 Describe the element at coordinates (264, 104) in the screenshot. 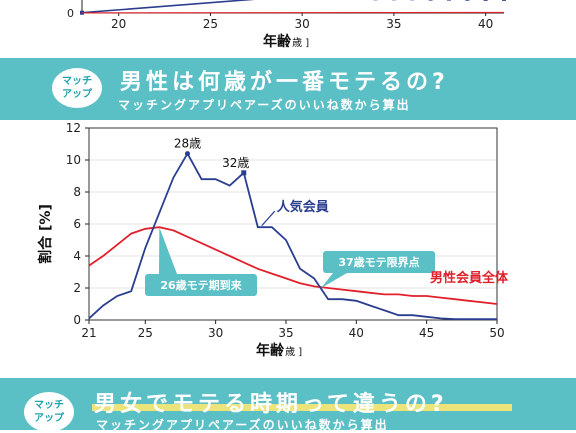

I see `banner-subtitle: マッチングアプリペアーズのいいね数から算出` at that location.